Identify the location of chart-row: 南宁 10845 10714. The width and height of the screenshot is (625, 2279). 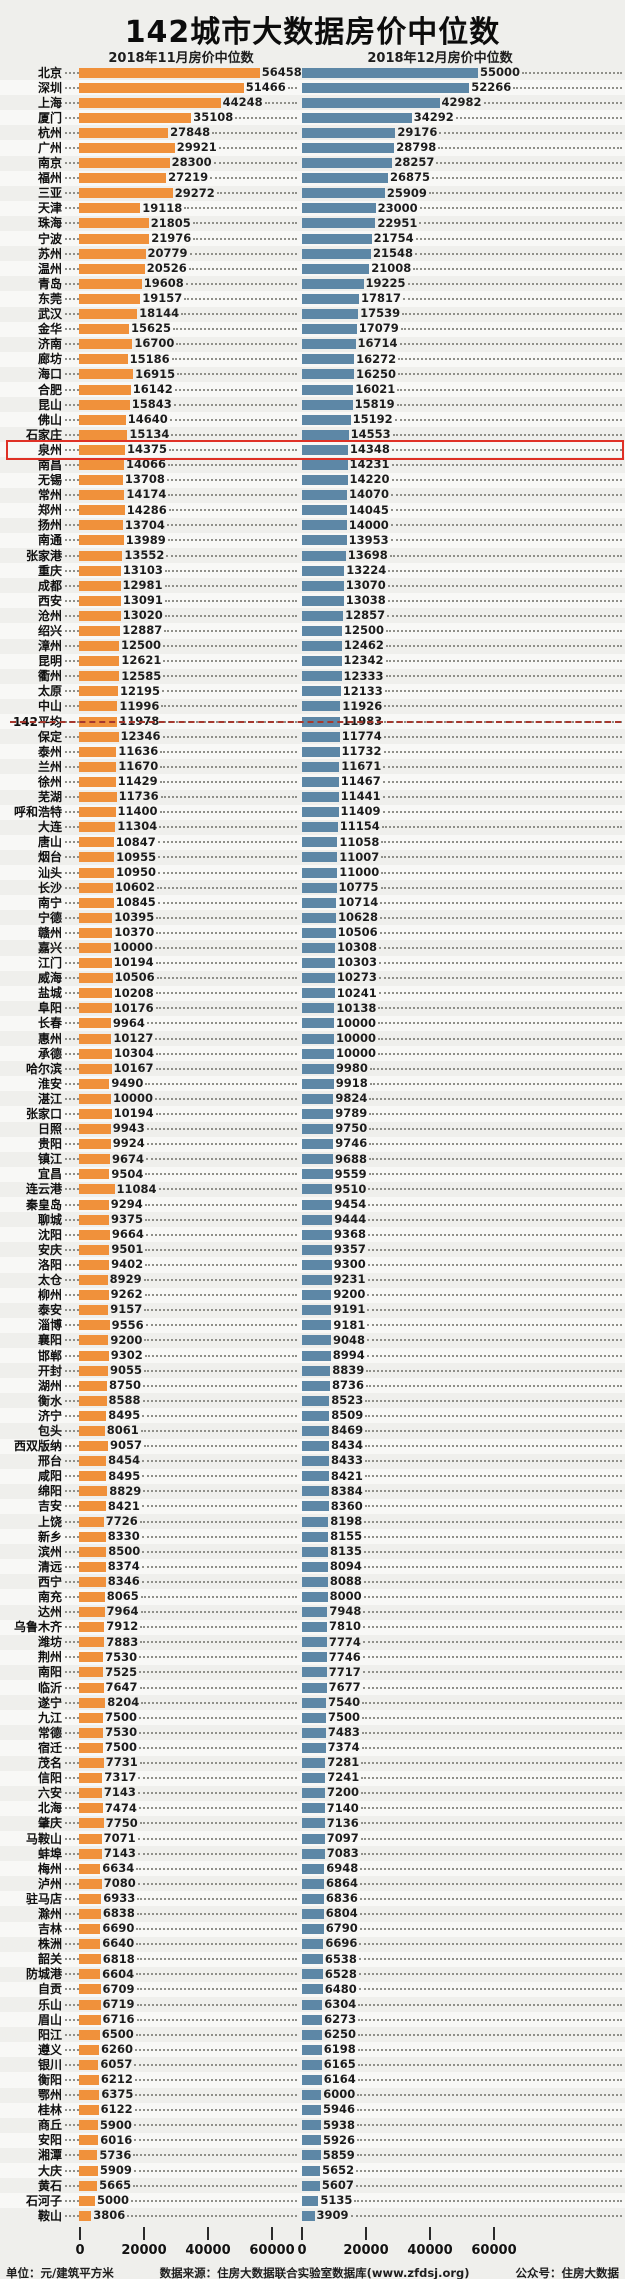
(312, 903).